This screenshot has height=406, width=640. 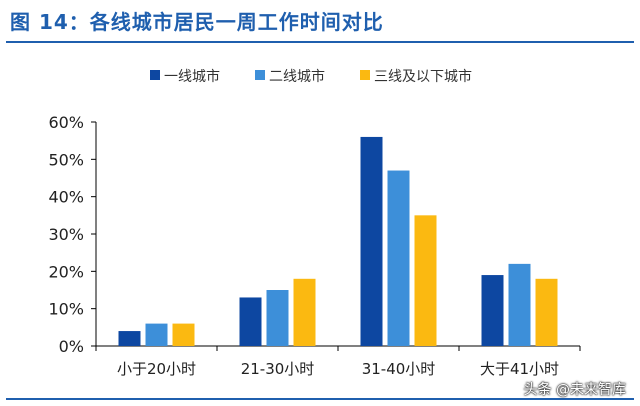 What do you see at coordinates (297, 76) in the screenshot?
I see `legend-label: 二线城市` at bounding box center [297, 76].